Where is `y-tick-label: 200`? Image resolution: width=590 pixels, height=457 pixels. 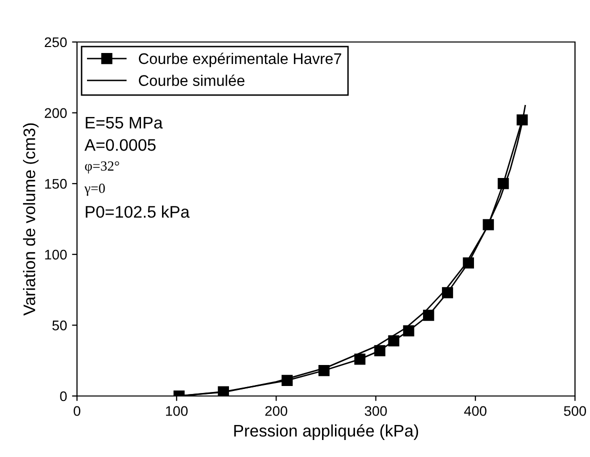
y-tick-label: 200 is located at coordinates (55, 113).